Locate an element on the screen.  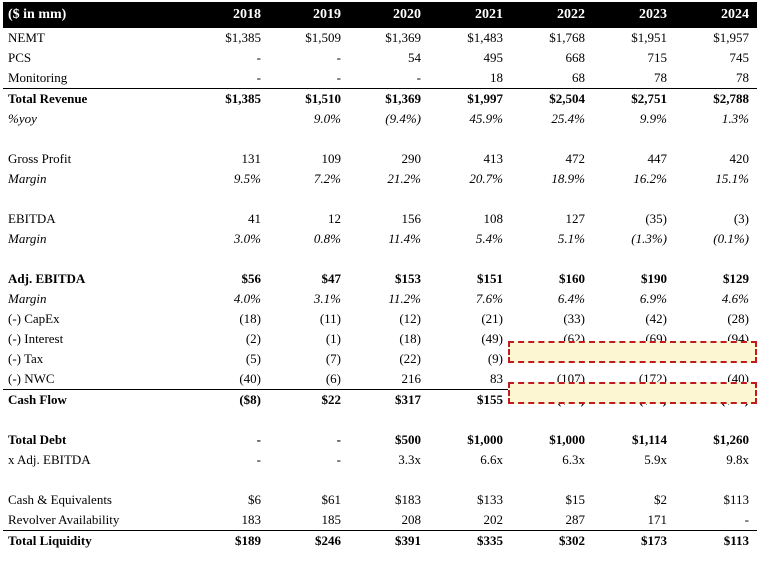
cell-2020: - is located at coordinates (418, 77).